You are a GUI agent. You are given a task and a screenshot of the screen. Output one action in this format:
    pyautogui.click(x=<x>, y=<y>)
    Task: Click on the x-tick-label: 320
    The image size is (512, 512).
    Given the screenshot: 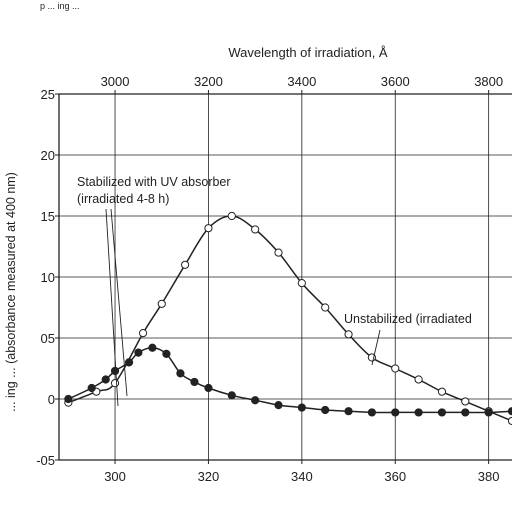 What is the action you would take?
    pyautogui.click(x=209, y=476)
    